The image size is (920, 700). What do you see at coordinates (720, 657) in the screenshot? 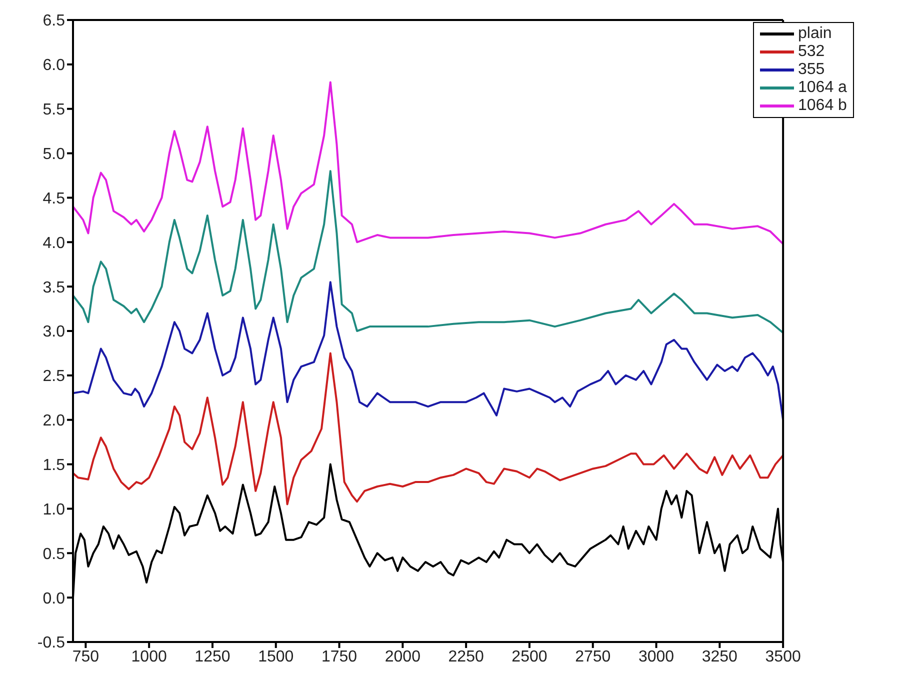
I see `x-tick-label: 3250` at bounding box center [720, 657].